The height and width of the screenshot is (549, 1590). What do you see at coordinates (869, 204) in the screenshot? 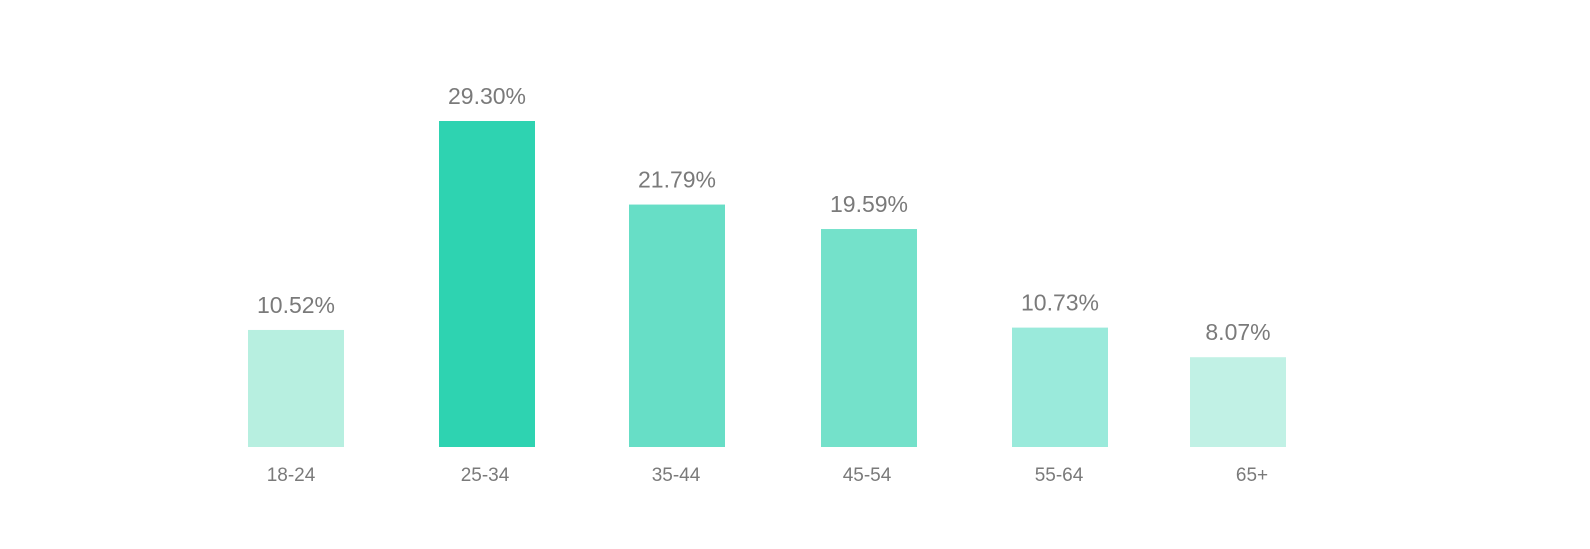
I see `value-label-45-54: 19.59%` at bounding box center [869, 204].